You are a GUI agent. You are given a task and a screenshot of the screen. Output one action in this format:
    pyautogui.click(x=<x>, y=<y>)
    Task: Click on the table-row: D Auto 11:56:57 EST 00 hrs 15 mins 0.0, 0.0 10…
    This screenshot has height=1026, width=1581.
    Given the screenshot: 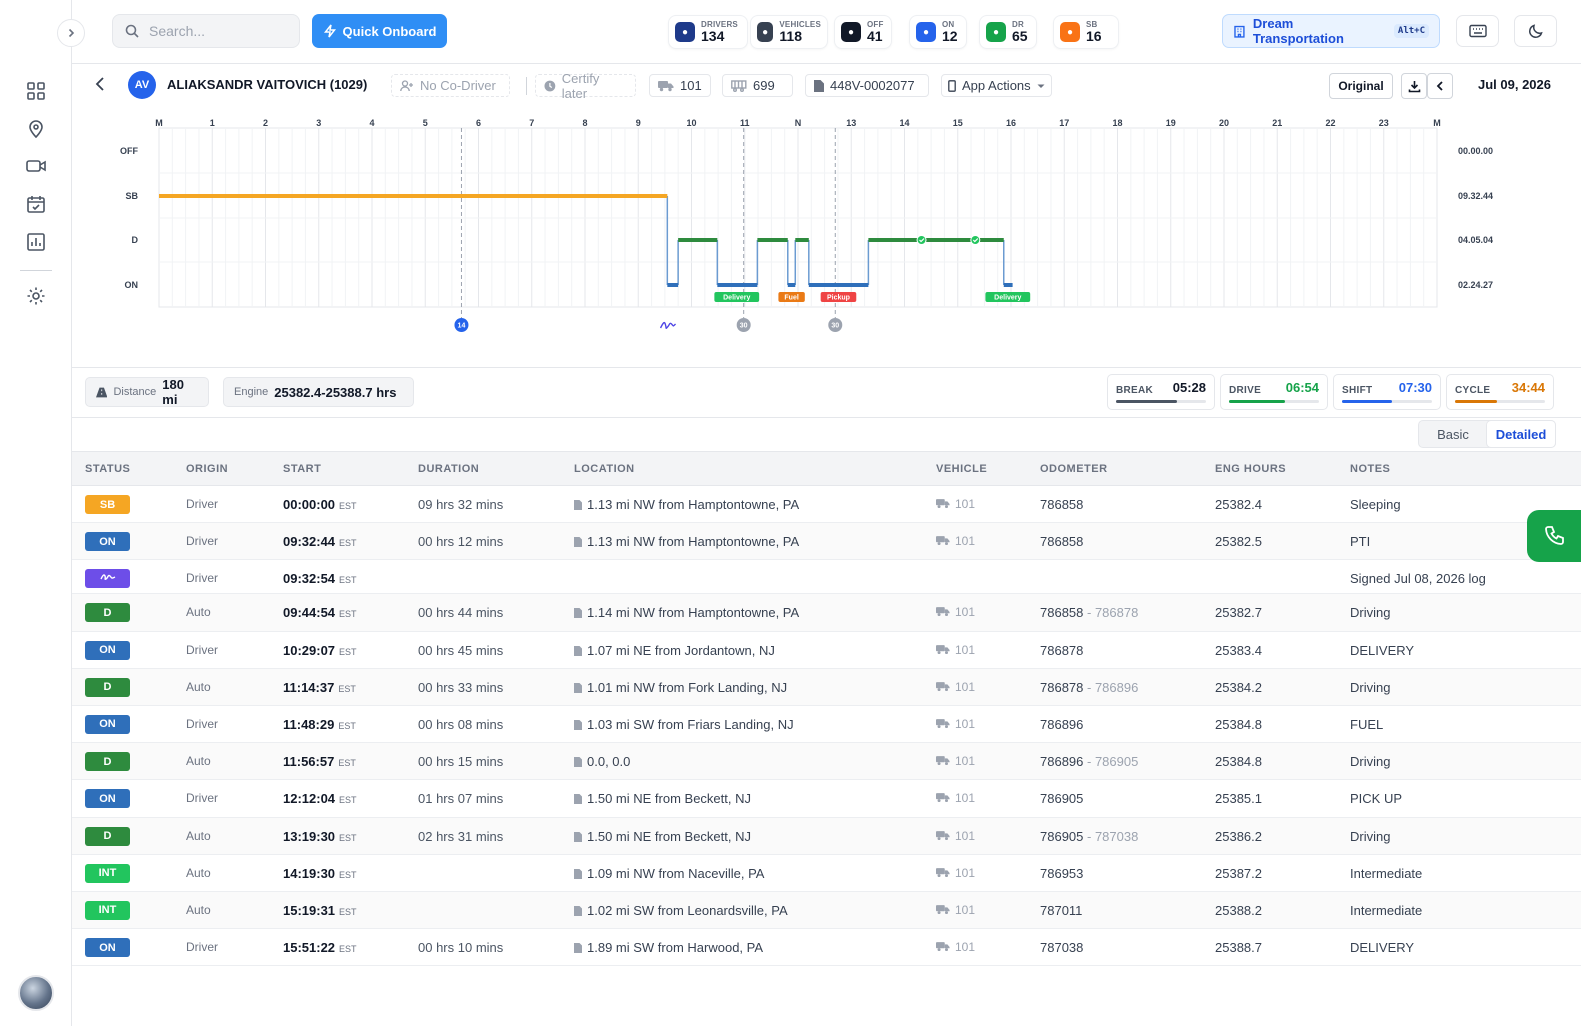 What is the action you would take?
    pyautogui.click(x=826, y=762)
    